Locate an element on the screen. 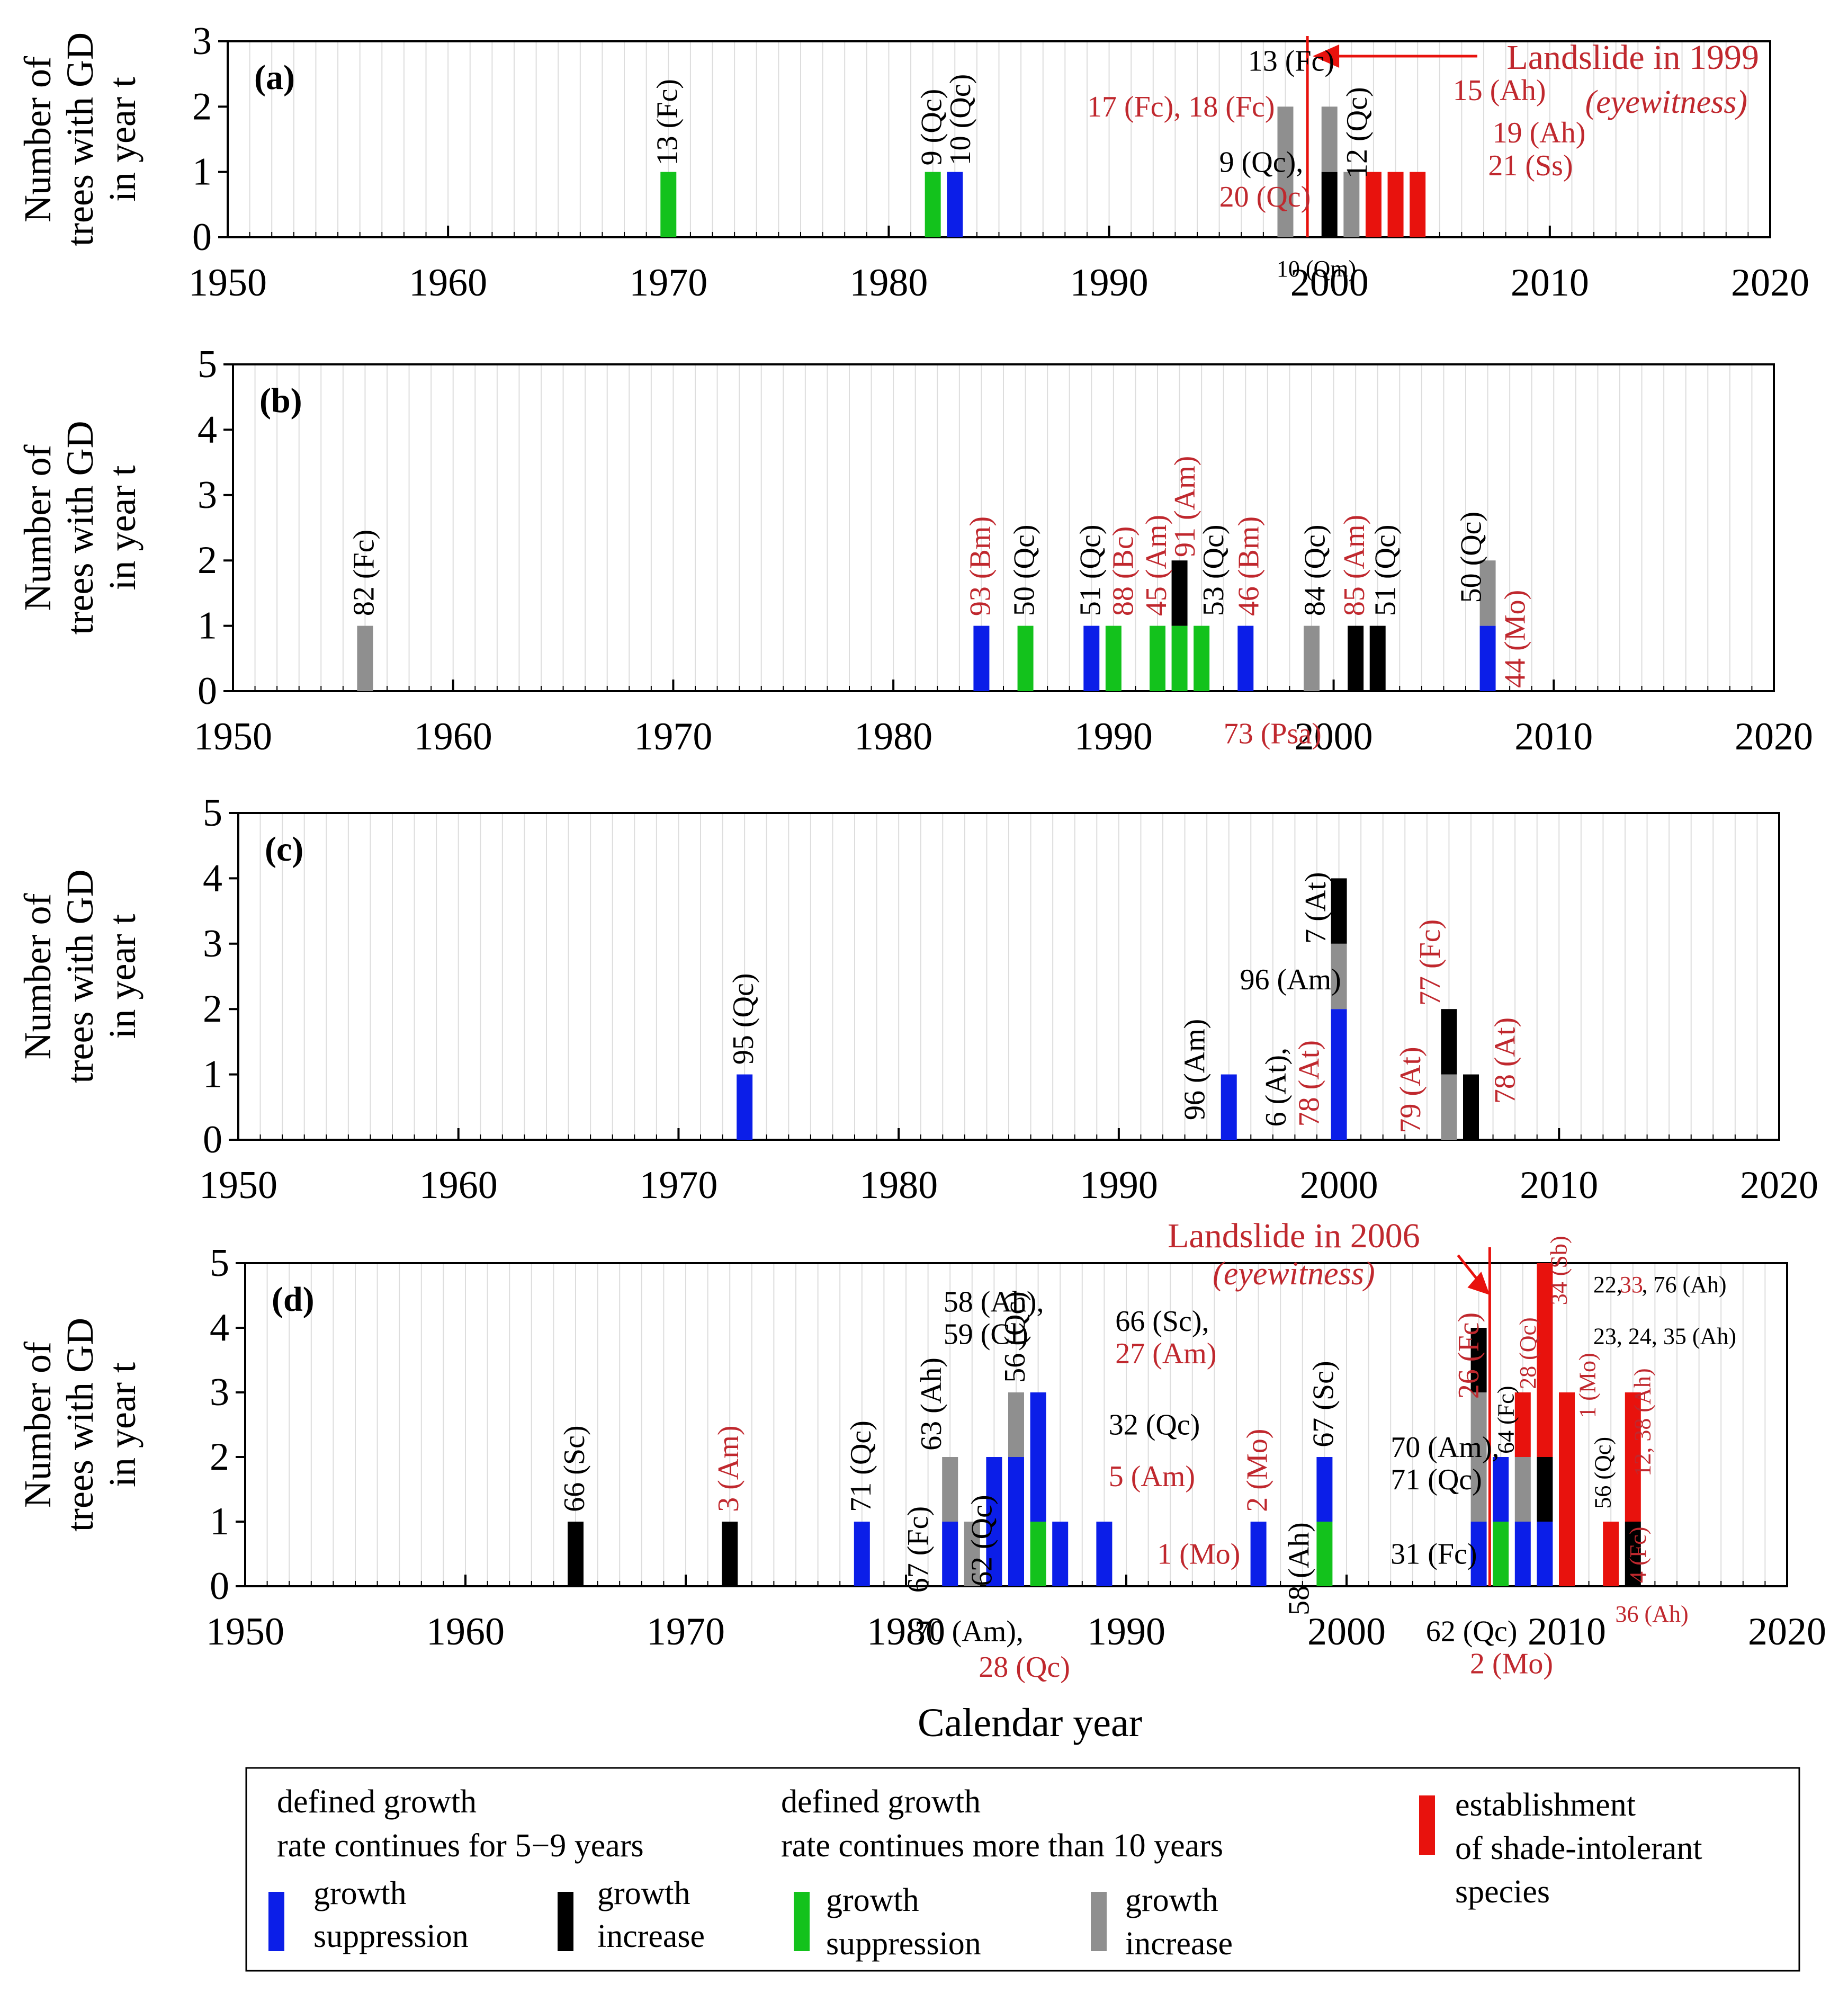 The height and width of the screenshot is (1993, 1848). panel-label: (d) is located at coordinates (293, 1299).